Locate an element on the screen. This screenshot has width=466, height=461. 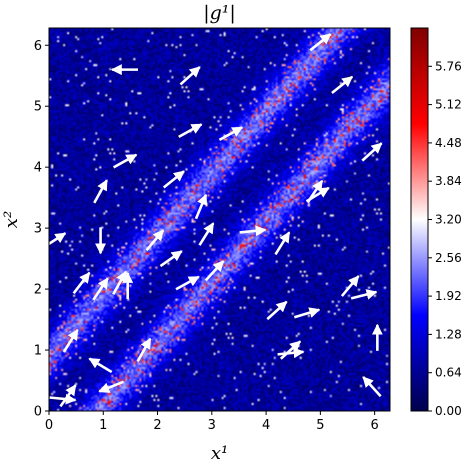
colorbar is located at coordinates (419, 219).